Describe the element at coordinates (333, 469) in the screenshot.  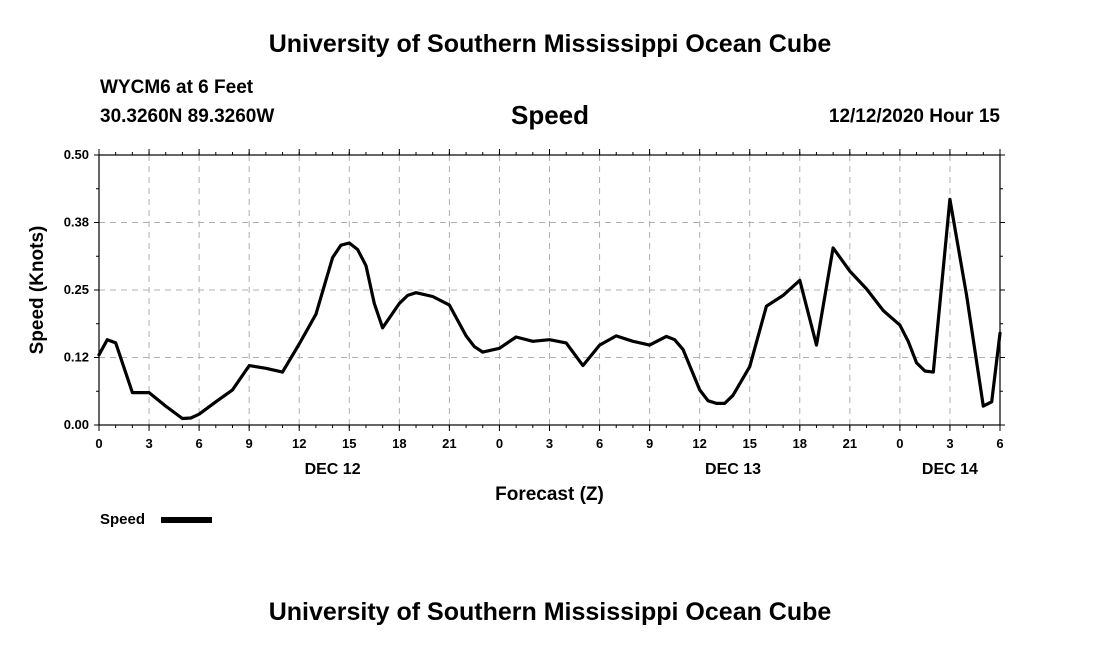
I see `date-label: DEC 12` at that location.